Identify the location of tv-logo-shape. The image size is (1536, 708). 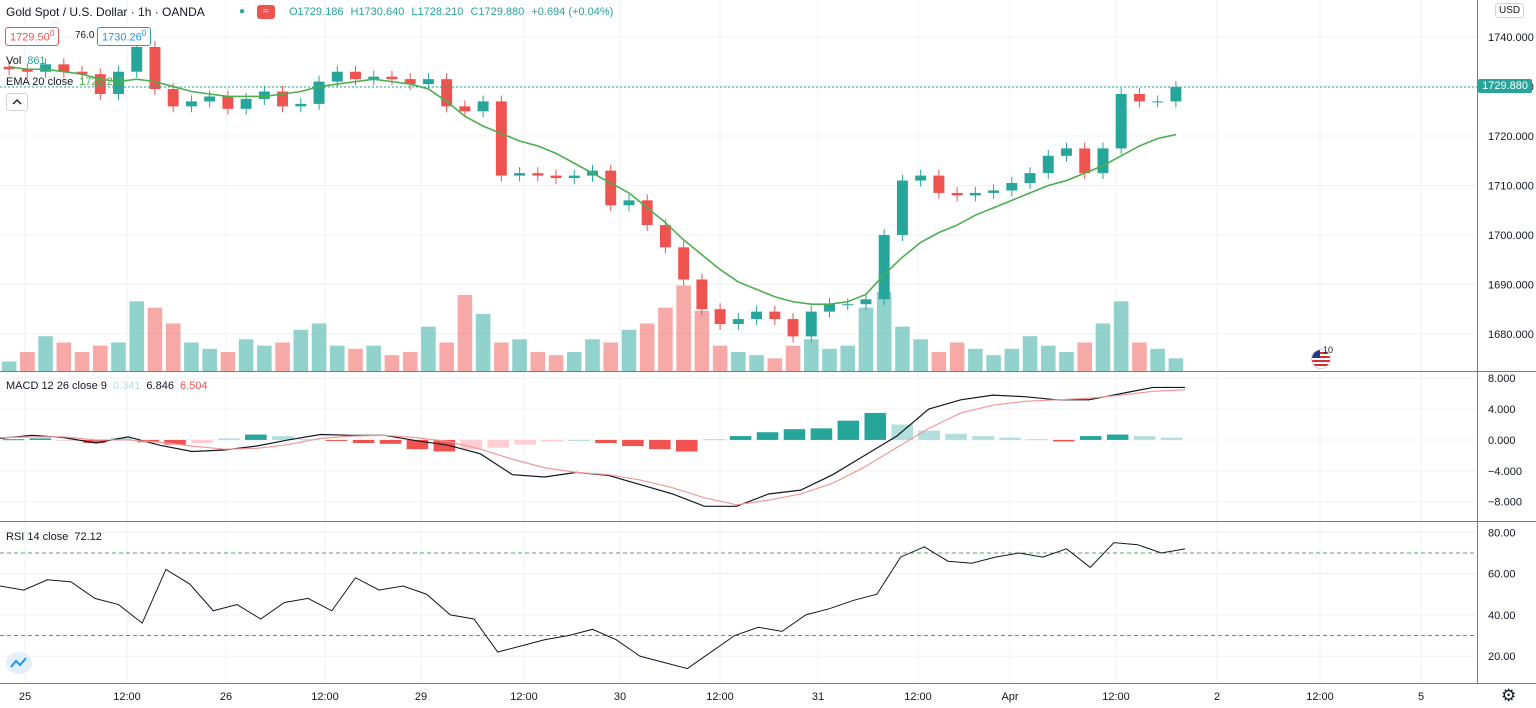
(18, 662).